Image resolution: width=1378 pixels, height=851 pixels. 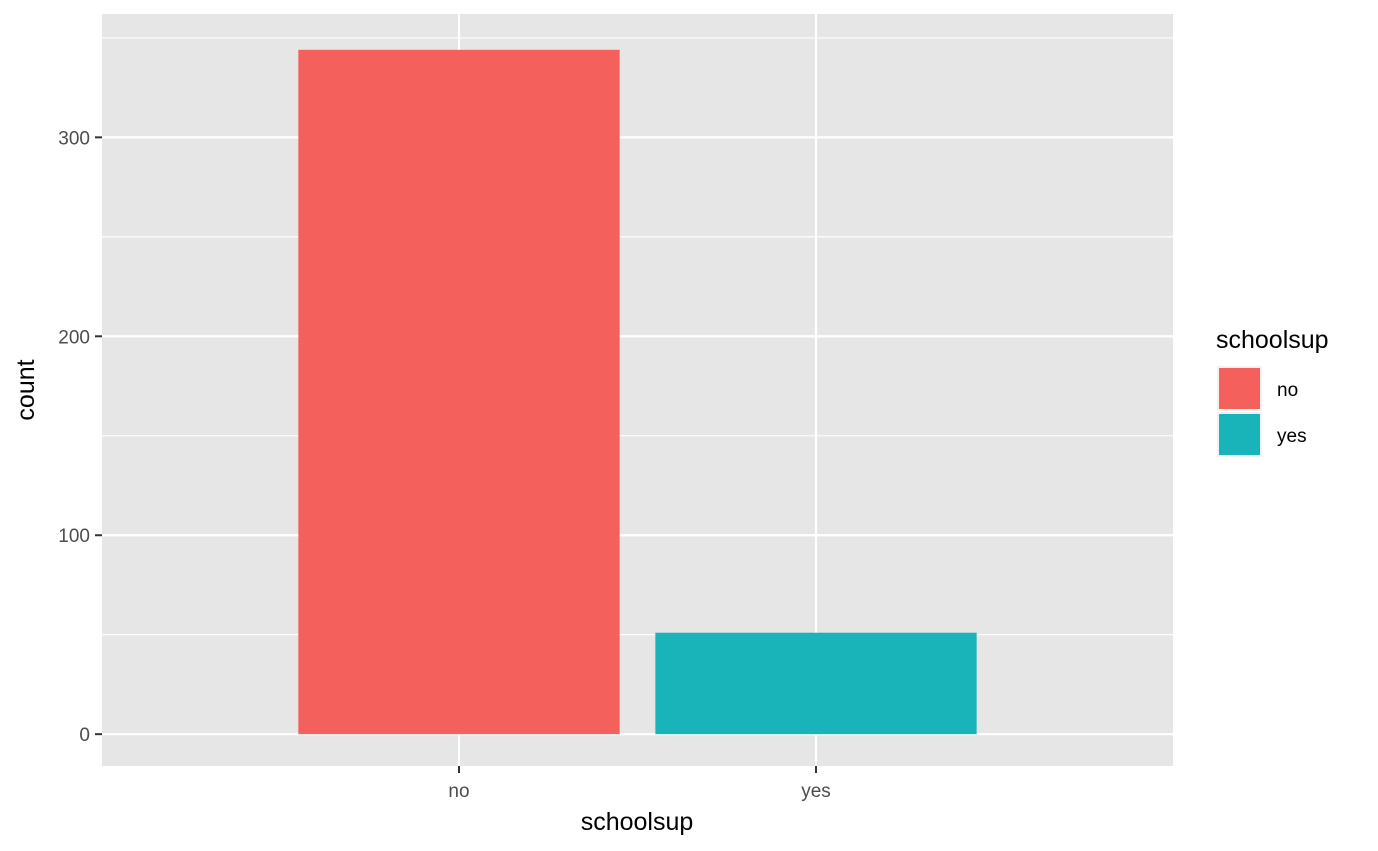 I want to click on legend-swatch-no, so click(x=1239, y=388).